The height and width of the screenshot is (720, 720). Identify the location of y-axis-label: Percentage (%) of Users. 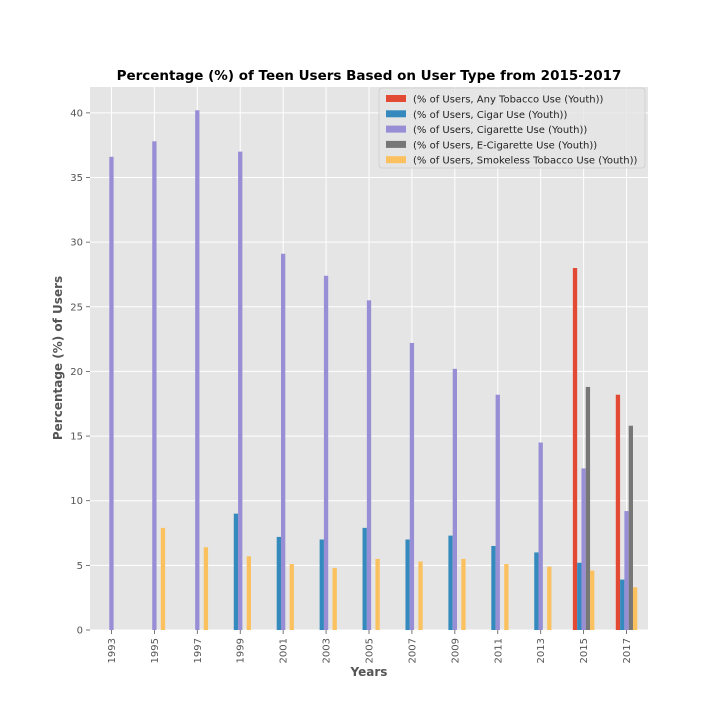
(58, 358).